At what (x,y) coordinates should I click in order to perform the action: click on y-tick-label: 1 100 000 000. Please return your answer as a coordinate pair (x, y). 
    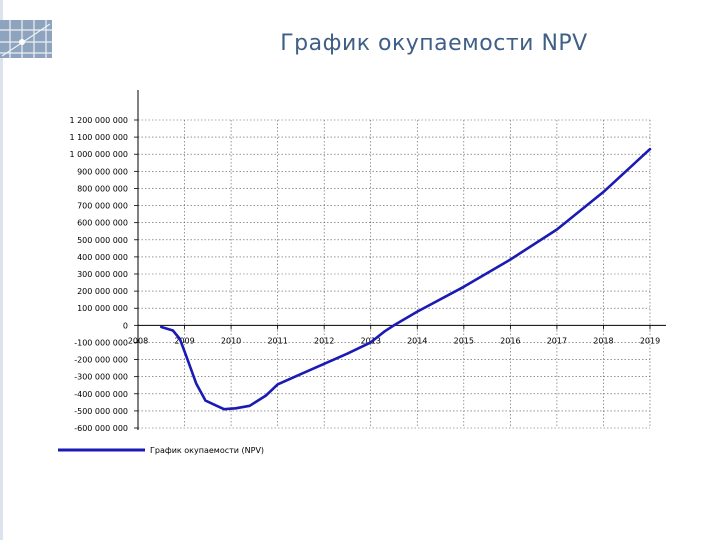
    Looking at the image, I should click on (98, 137).